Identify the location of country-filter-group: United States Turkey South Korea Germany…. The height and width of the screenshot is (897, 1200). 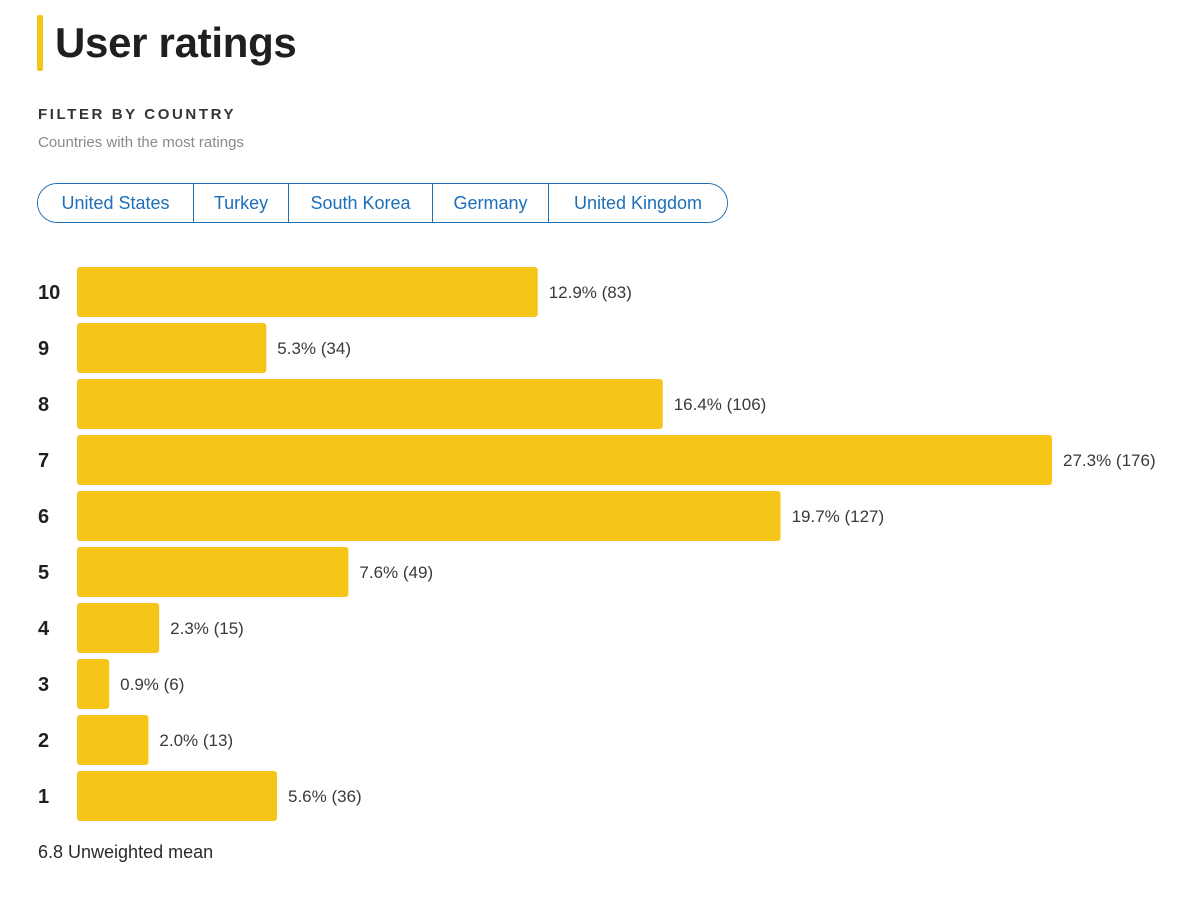
(382, 203).